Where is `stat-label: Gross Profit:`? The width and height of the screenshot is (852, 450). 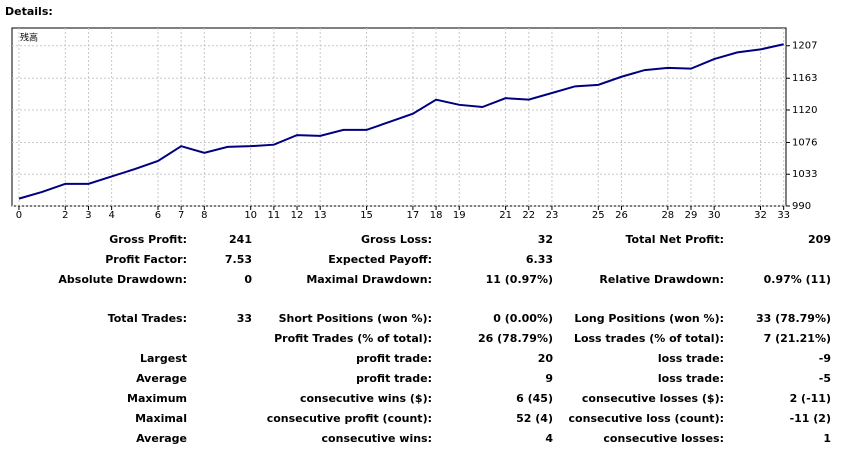
stat-label: Gross Profit: is located at coordinates (148, 239).